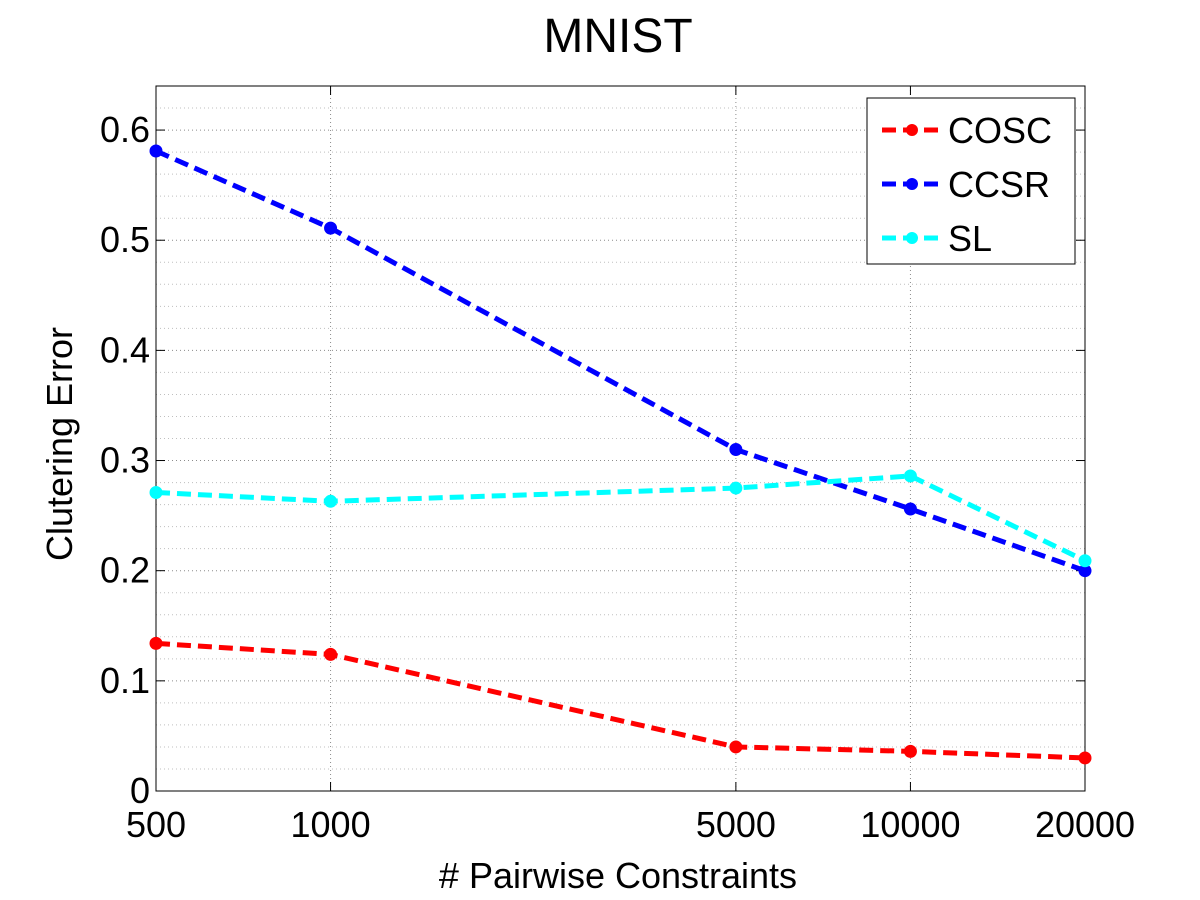  I want to click on x-tick-label: 1000, so click(331, 824).